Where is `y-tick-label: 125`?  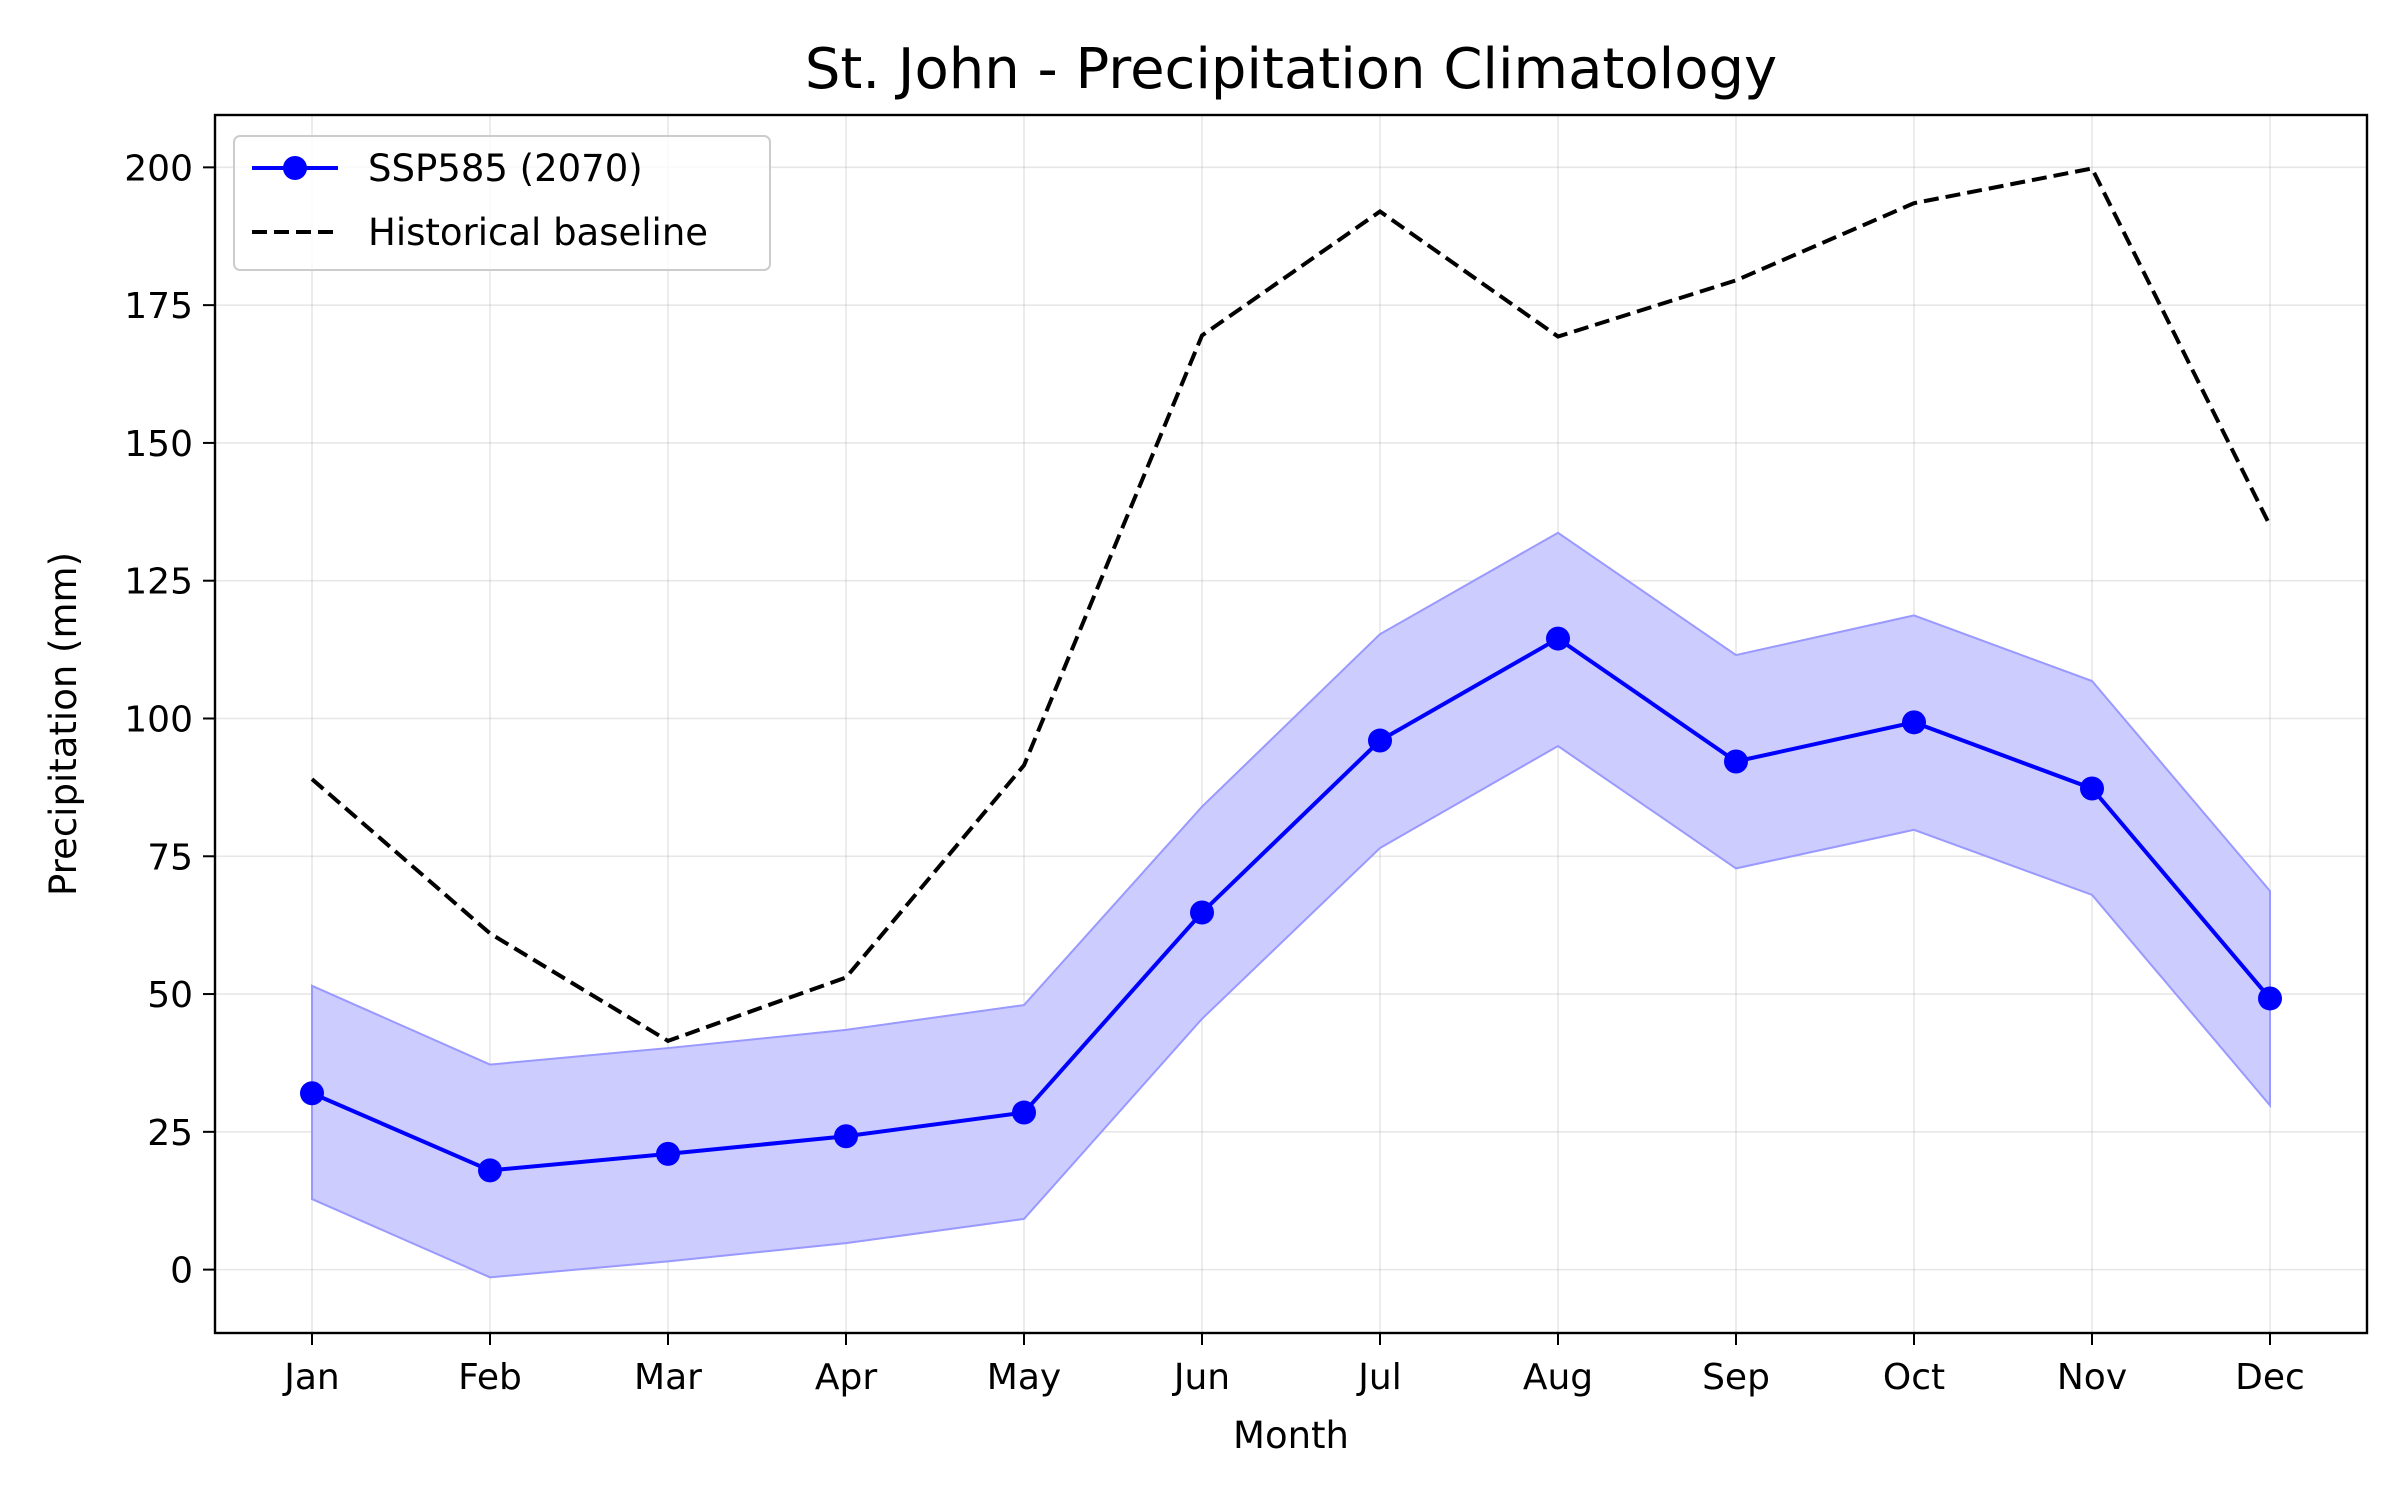
y-tick-label: 125 is located at coordinates (158, 582).